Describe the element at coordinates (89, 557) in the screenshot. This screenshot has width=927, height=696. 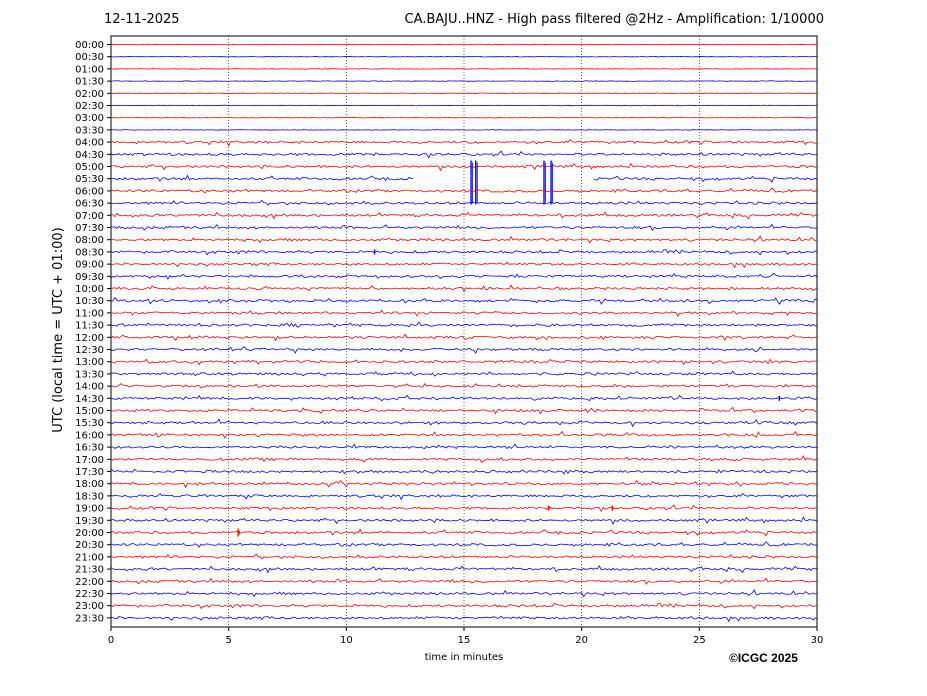
I see `y-tick-label: 21:00` at that location.